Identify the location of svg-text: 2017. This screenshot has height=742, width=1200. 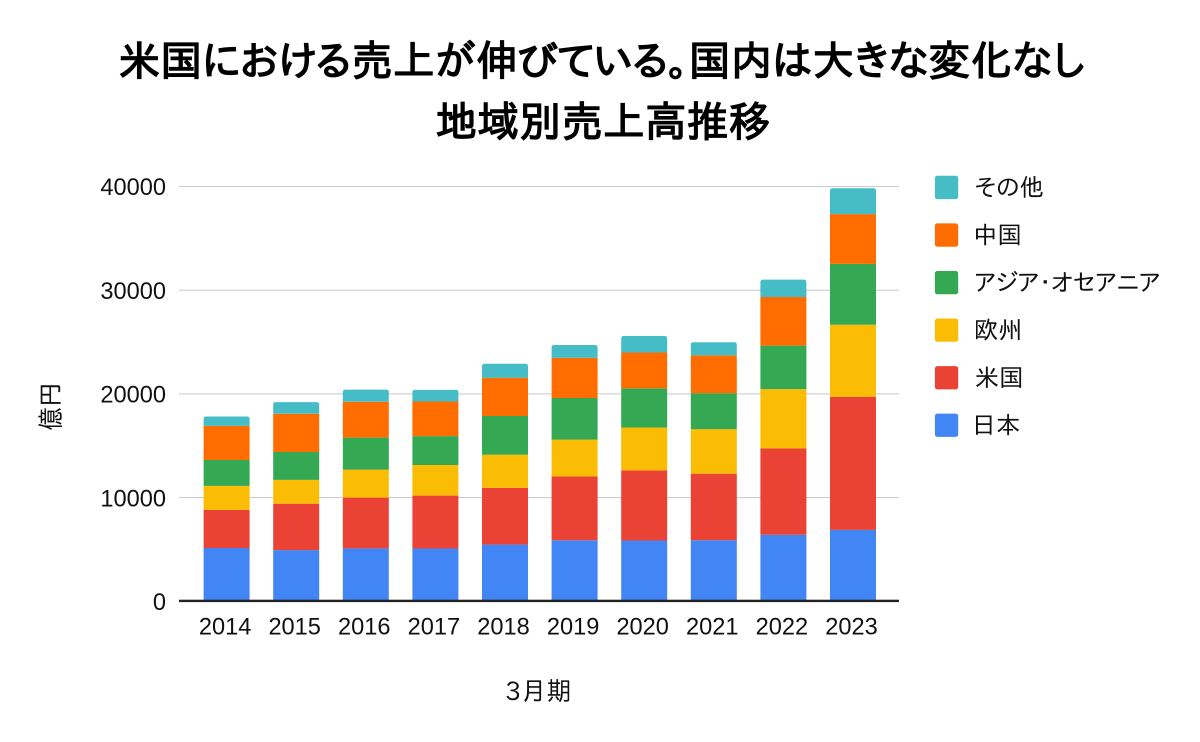
(434, 628).